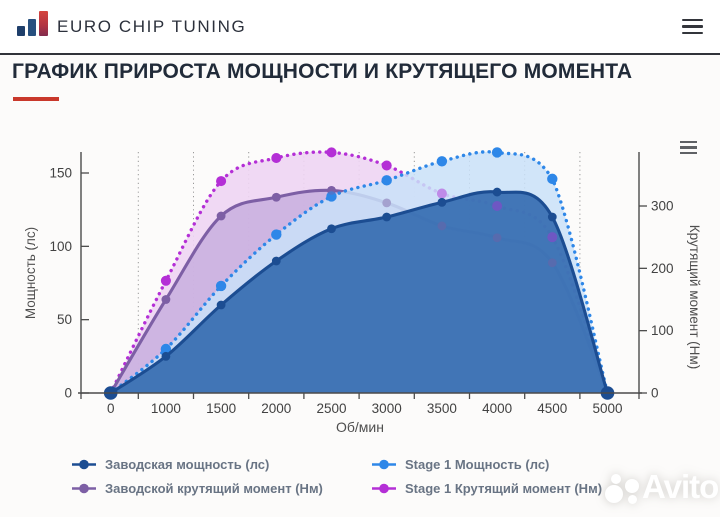 This screenshot has width=720, height=517. Describe the element at coordinates (680, 486) in the screenshot. I see `avito-watermark-text: Avito` at that location.